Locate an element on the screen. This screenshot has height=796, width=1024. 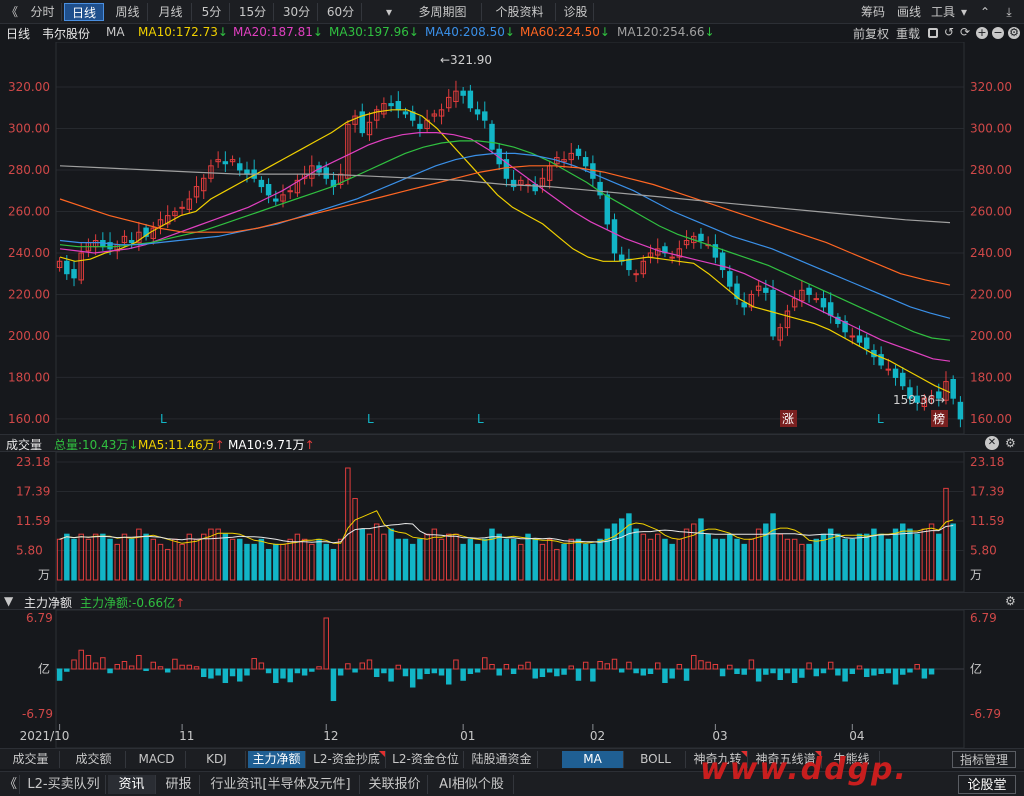
tab-l2-order-queue: L2-买卖队列 is located at coordinates (64, 784).